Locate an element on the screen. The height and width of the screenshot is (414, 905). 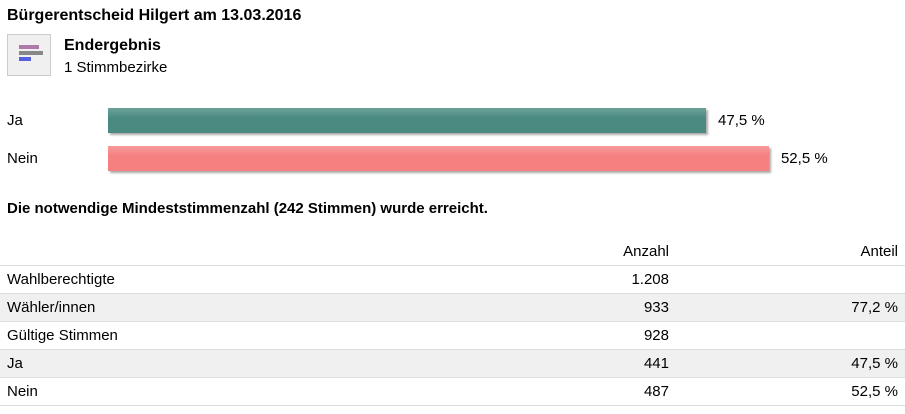
bar-label: Nein is located at coordinates (22, 158).